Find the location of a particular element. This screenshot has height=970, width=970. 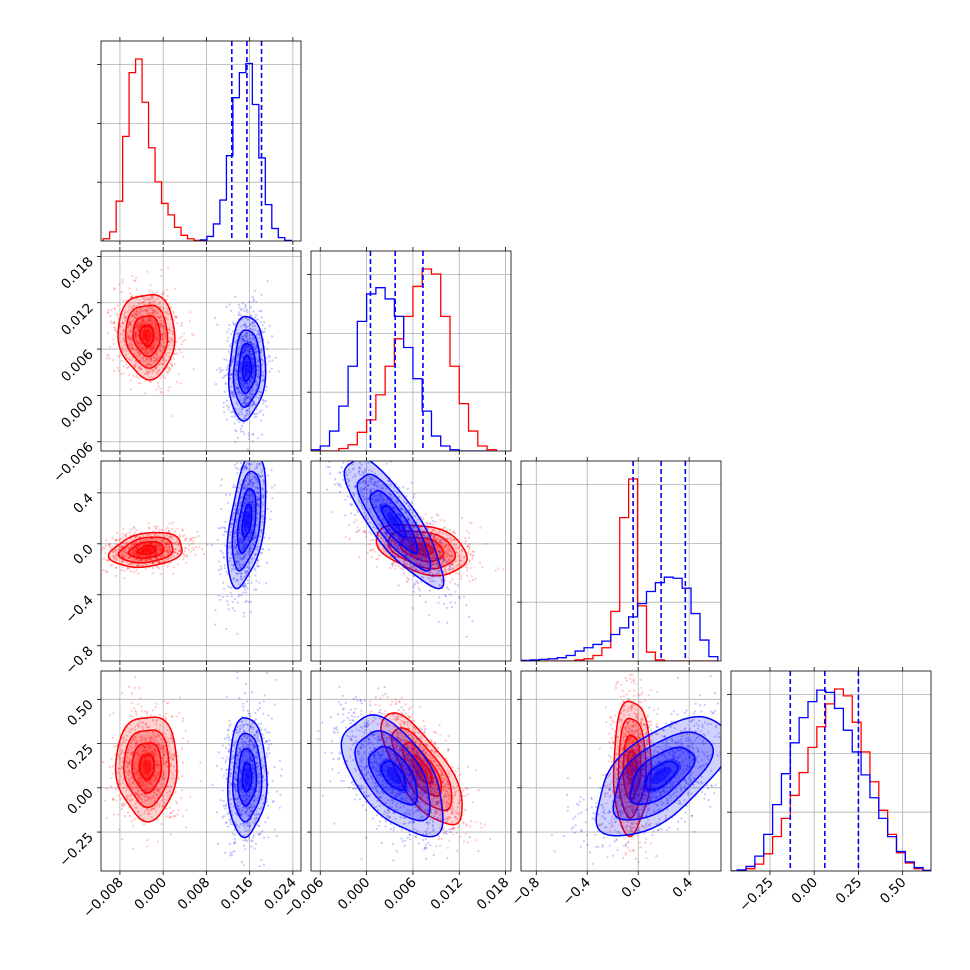

y-tick-label-p4: 0.50 is located at coordinates (80, 713).